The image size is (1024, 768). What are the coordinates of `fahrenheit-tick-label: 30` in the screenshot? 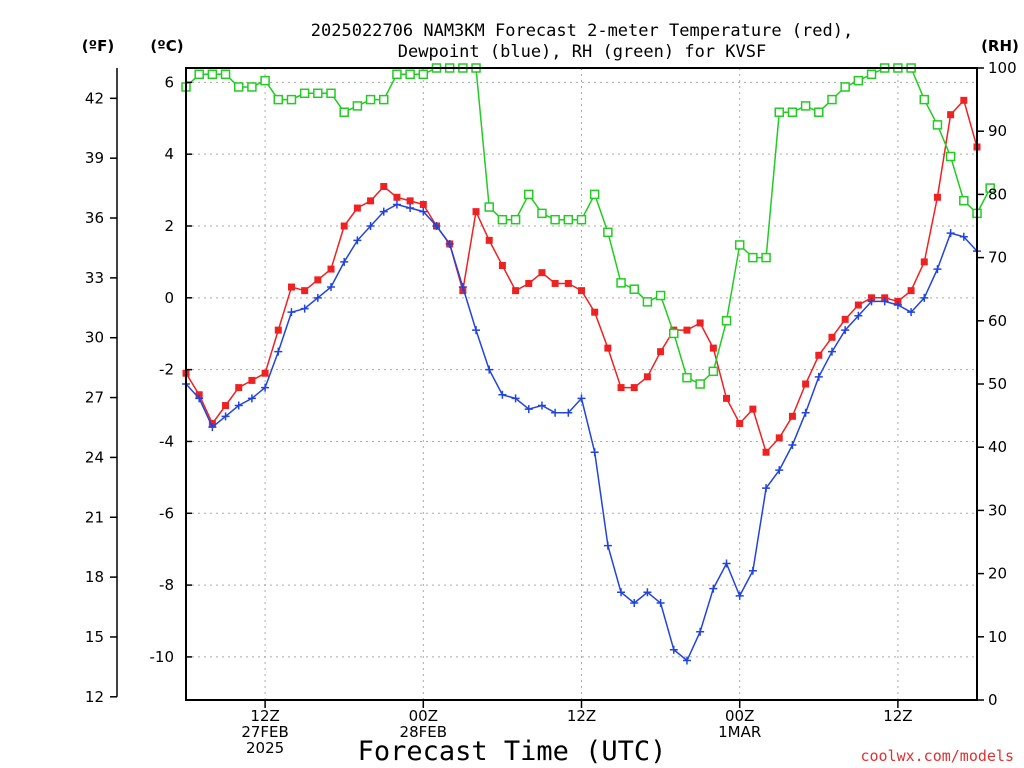 It's located at (94, 338).